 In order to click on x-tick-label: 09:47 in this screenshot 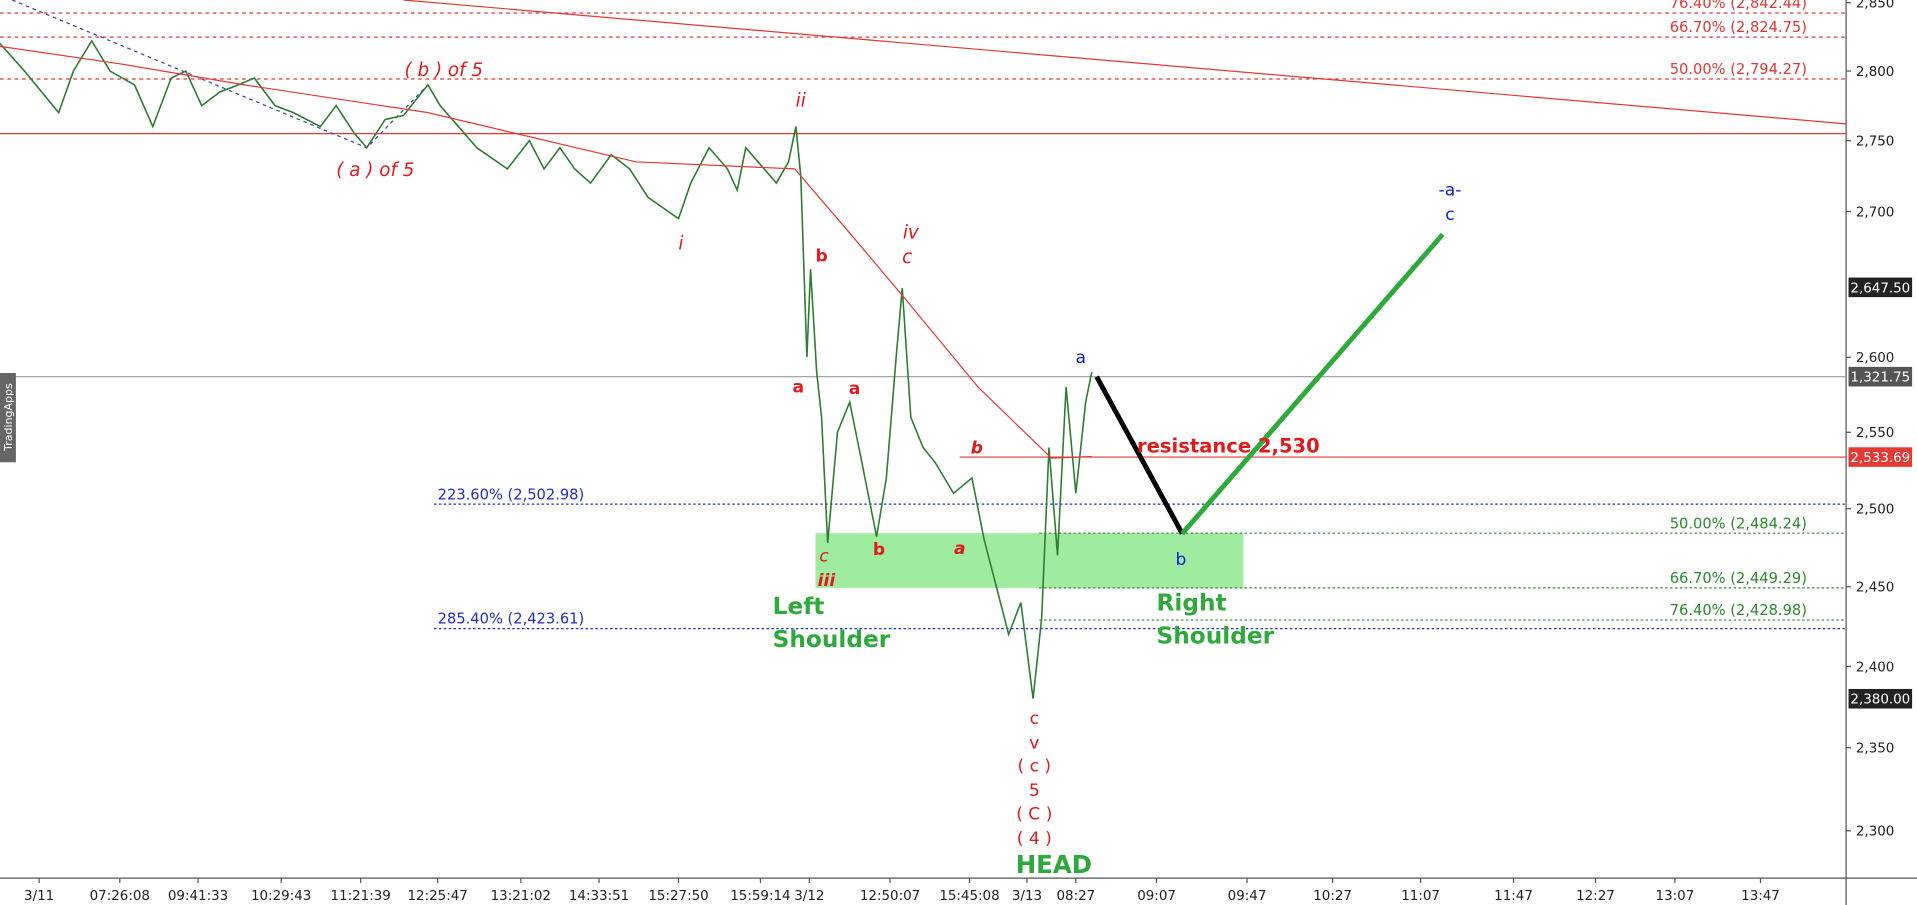, I will do `click(1247, 896)`.